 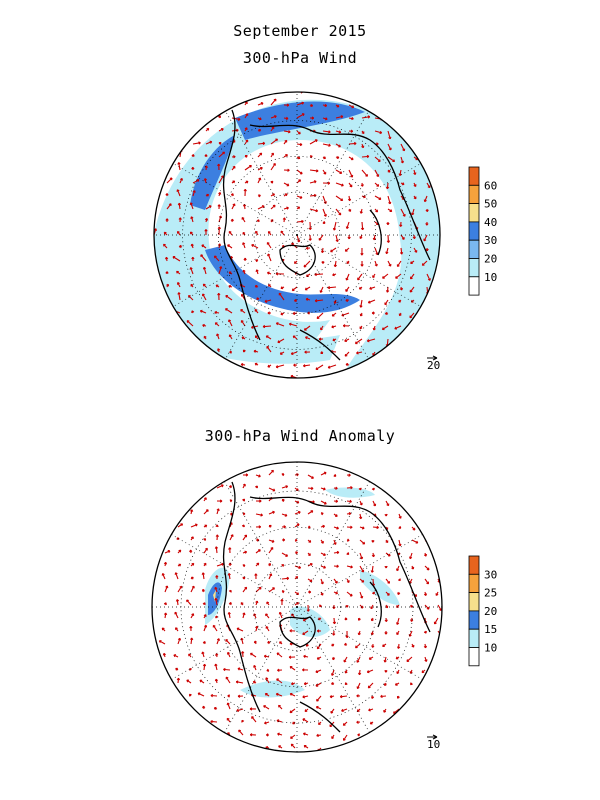 I want to click on colorbar-label: 30, so click(x=490, y=240).